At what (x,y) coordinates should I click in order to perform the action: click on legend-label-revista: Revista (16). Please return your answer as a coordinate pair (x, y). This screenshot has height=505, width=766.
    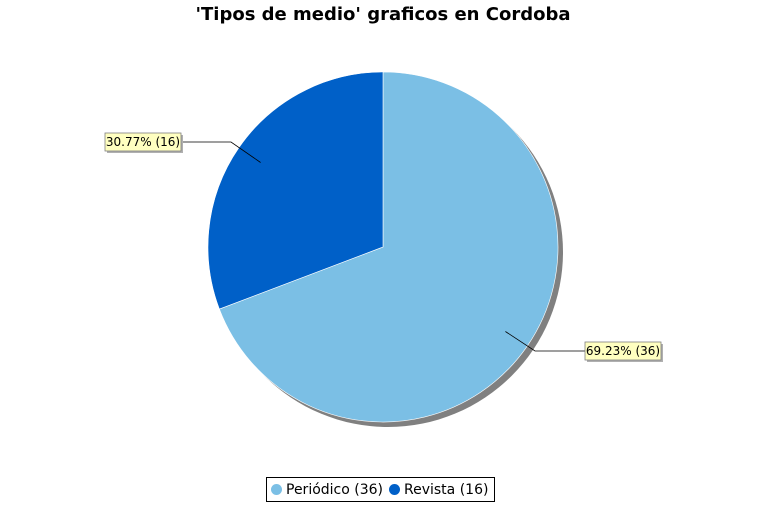
    Looking at the image, I should click on (446, 489).